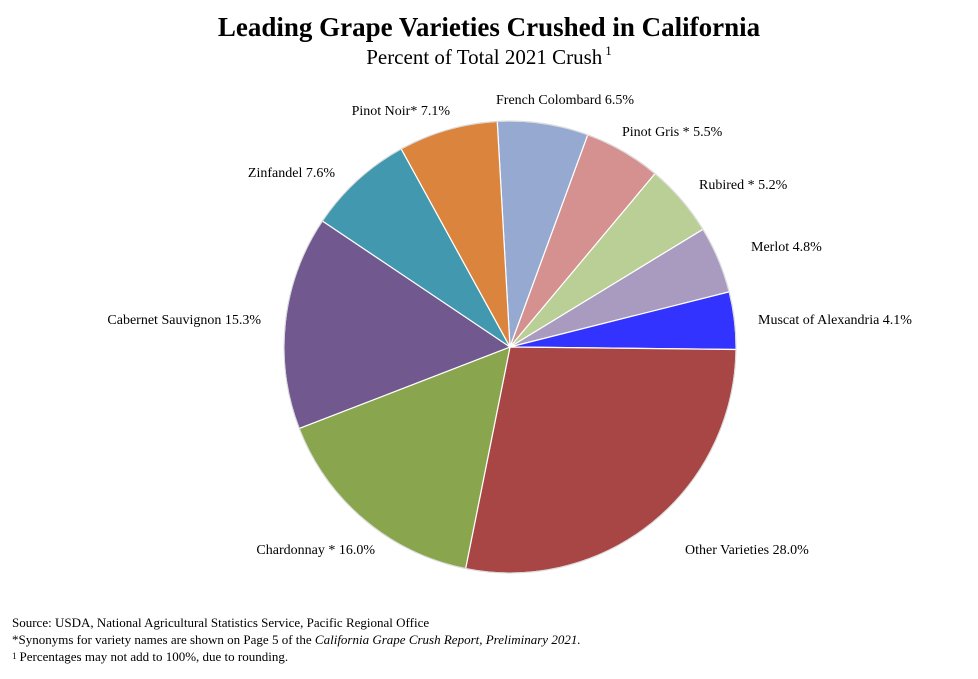 The image size is (978, 679). Describe the element at coordinates (786, 247) in the screenshot. I see `slice-label-merlot: Merlot 4.8%` at that location.